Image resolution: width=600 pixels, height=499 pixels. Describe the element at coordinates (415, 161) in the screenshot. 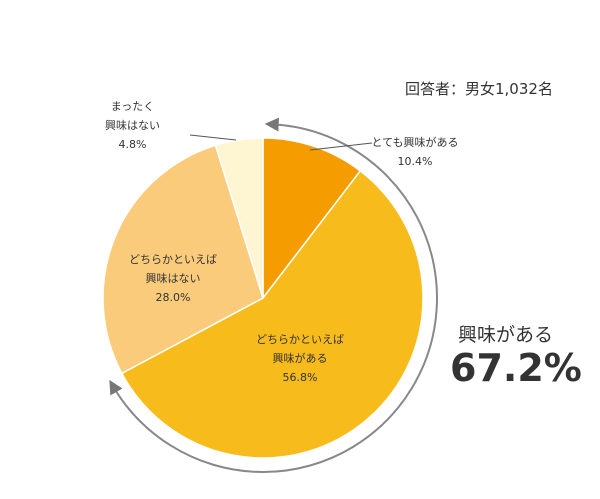

I see `value-label: 10.4%` at that location.